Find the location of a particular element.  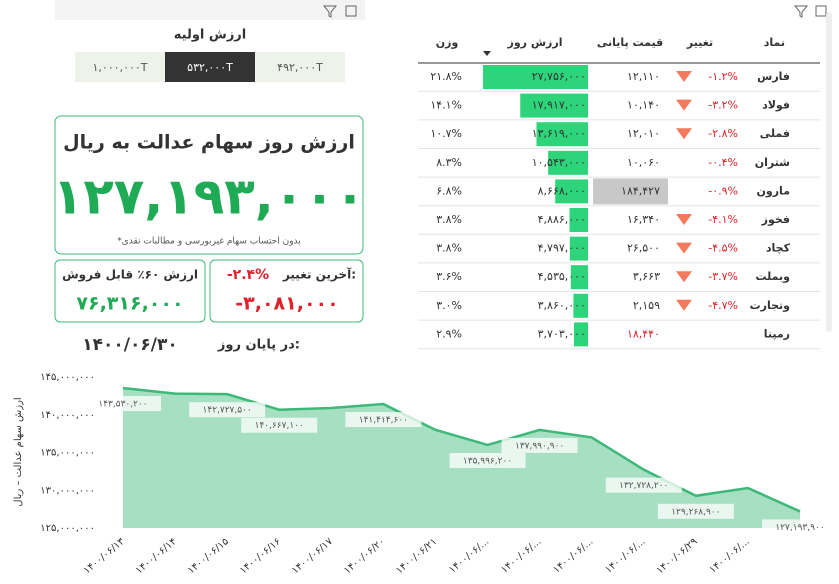

column-header: نماد is located at coordinates (774, 42).